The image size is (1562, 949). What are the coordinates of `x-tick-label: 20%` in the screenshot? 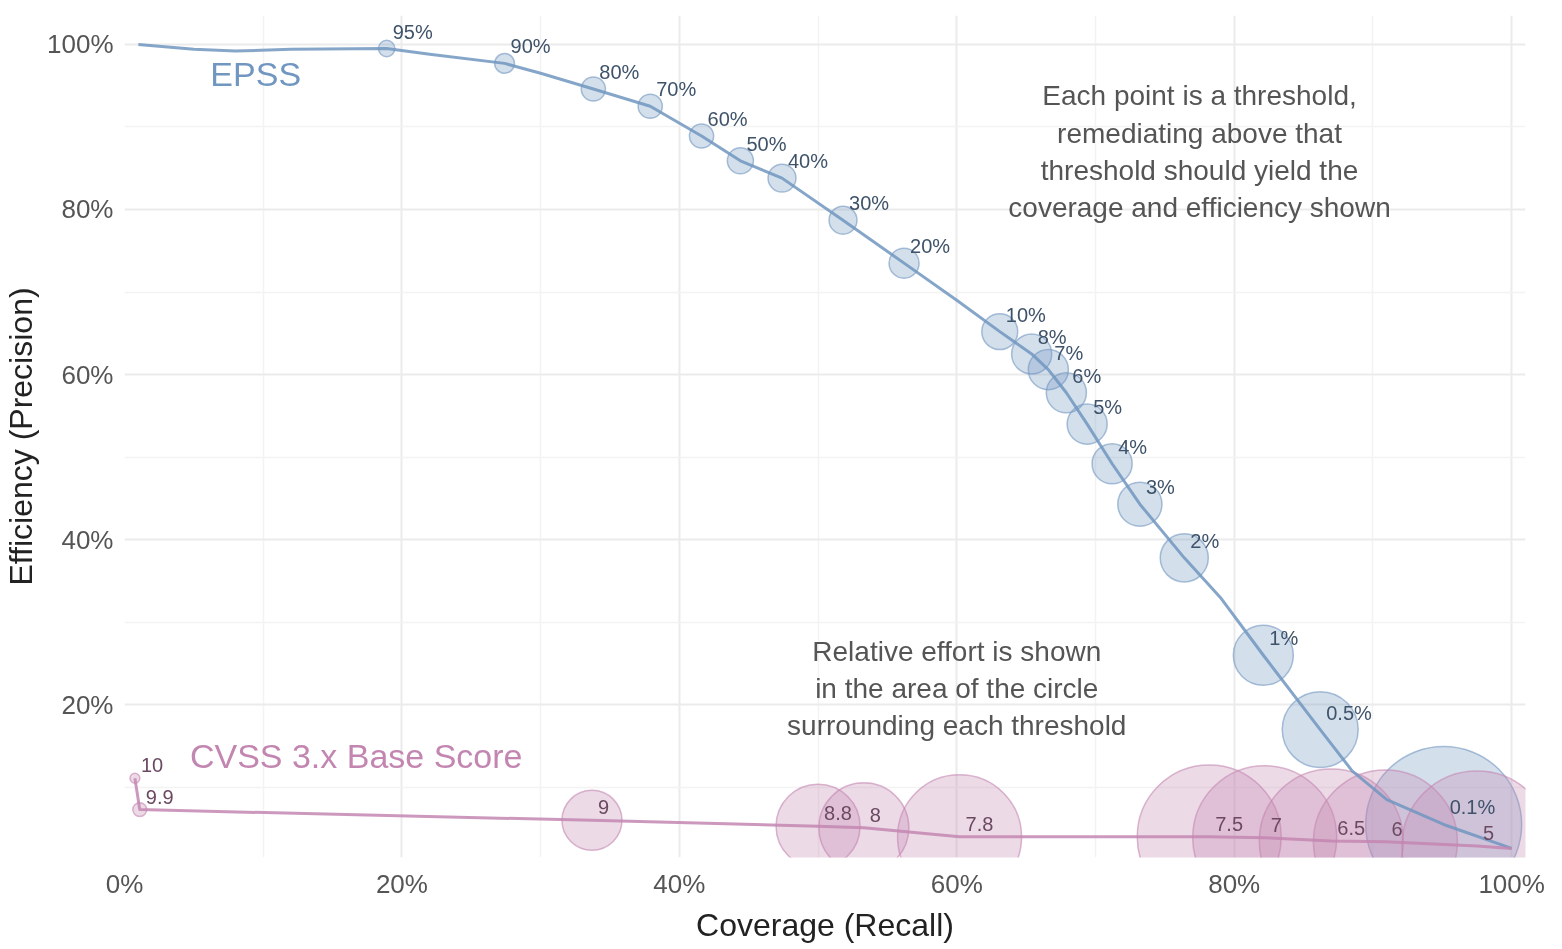 It's located at (401, 883).